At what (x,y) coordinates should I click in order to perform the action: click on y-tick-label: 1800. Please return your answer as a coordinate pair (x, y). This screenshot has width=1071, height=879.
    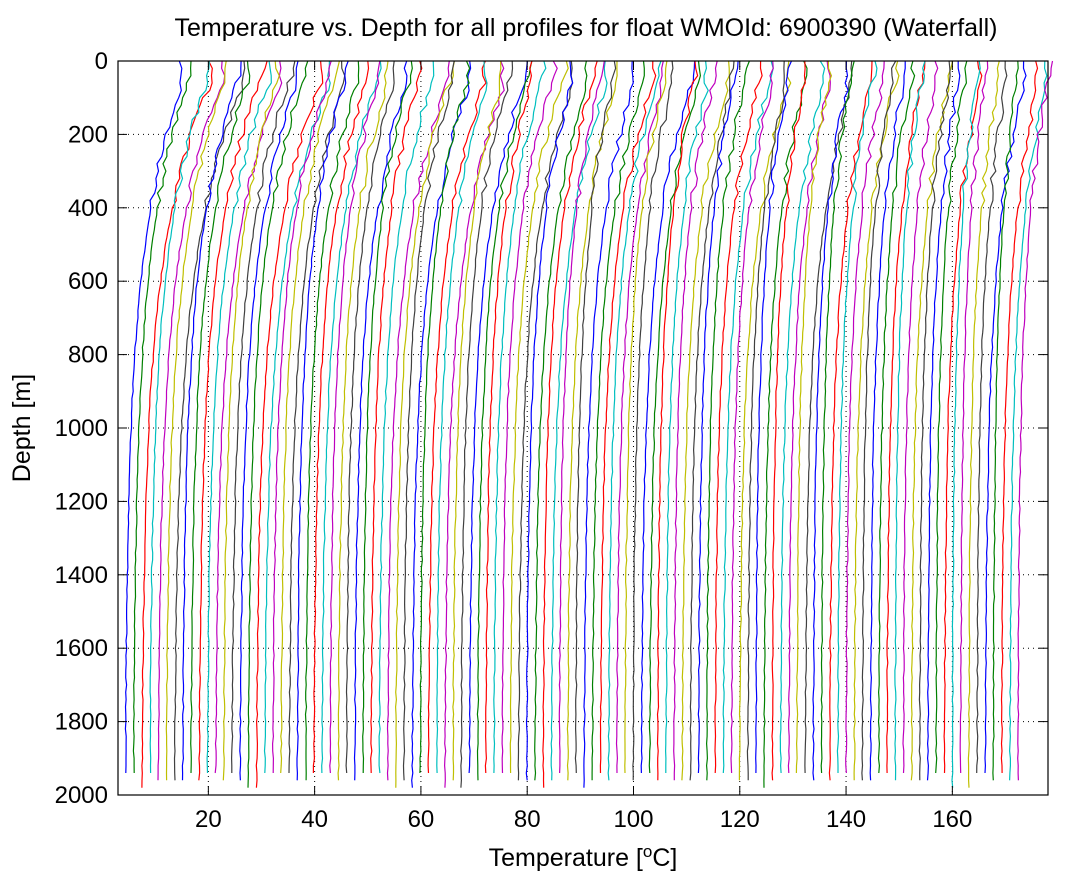
    Looking at the image, I should click on (81, 722).